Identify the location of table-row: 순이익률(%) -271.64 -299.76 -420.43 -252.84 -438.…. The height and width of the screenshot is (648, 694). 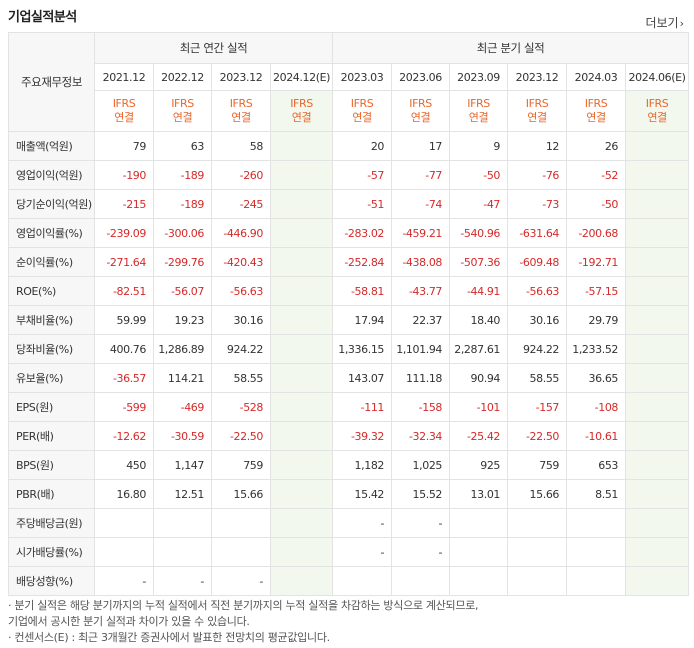
(349, 262).